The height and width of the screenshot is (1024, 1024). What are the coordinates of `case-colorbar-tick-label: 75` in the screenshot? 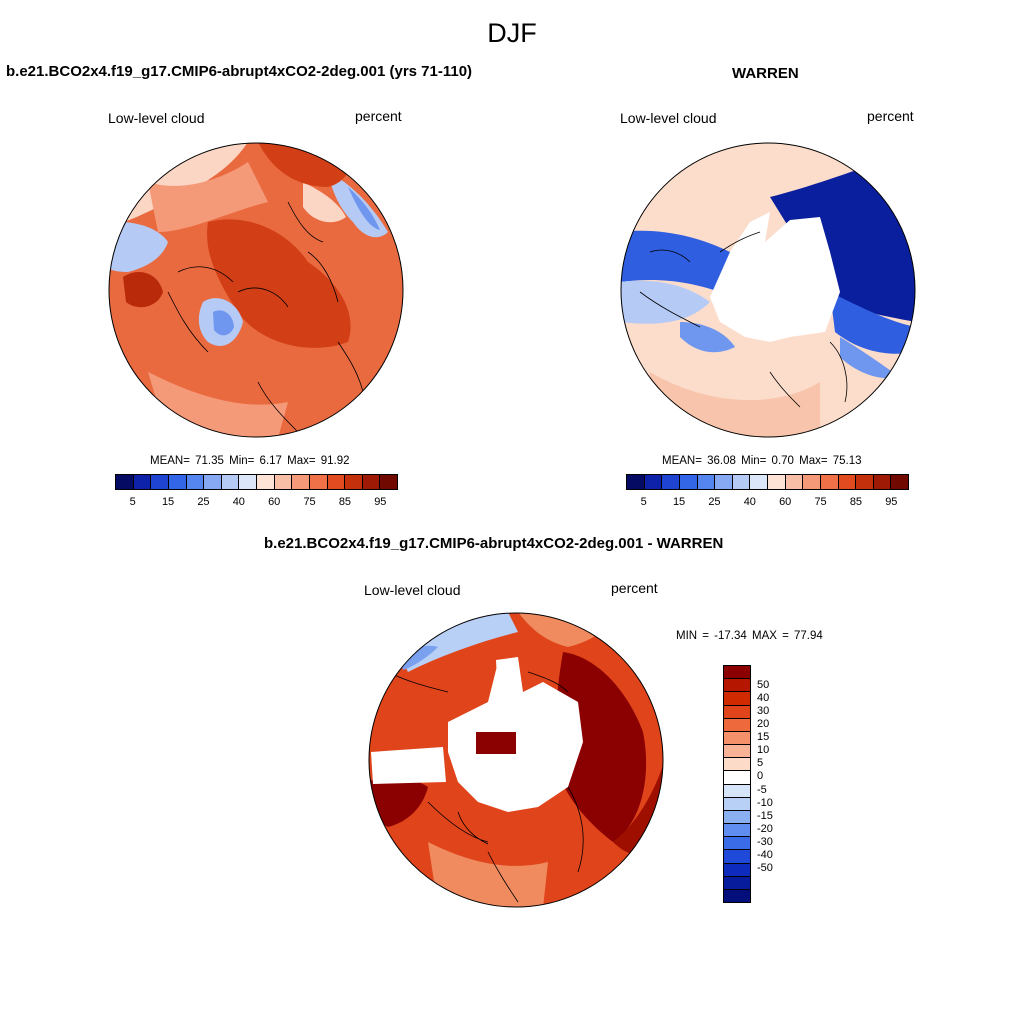 It's located at (309, 502).